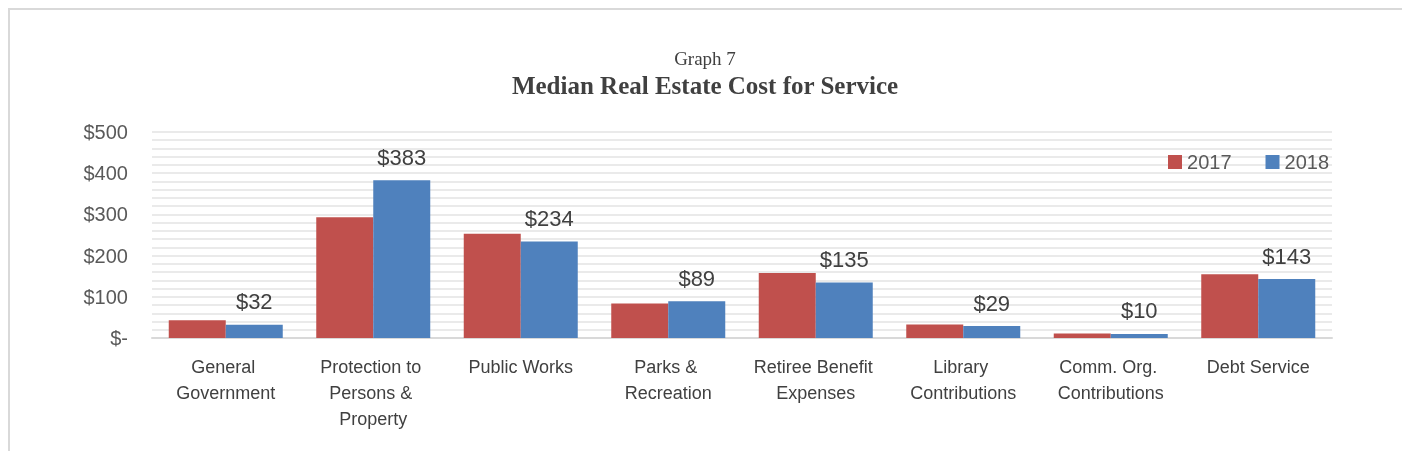  What do you see at coordinates (1287, 256) in the screenshot?
I see `data-label: $143` at bounding box center [1287, 256].